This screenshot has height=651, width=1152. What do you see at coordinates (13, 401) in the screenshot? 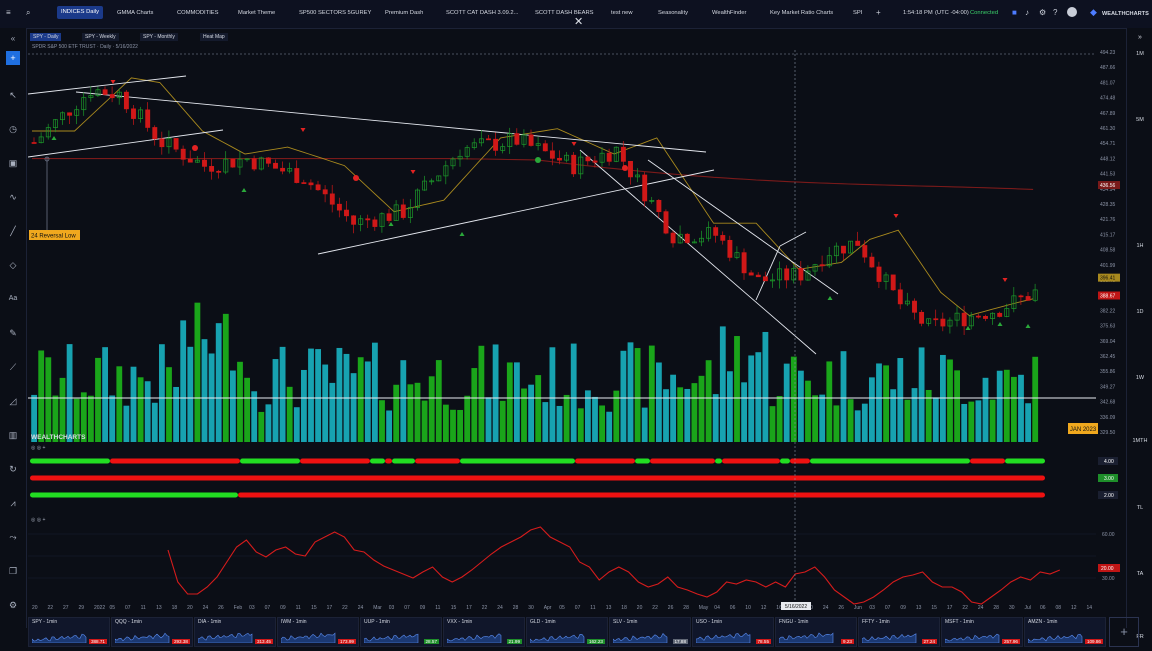
I see `measure-icon: ◿` at bounding box center [13, 401].